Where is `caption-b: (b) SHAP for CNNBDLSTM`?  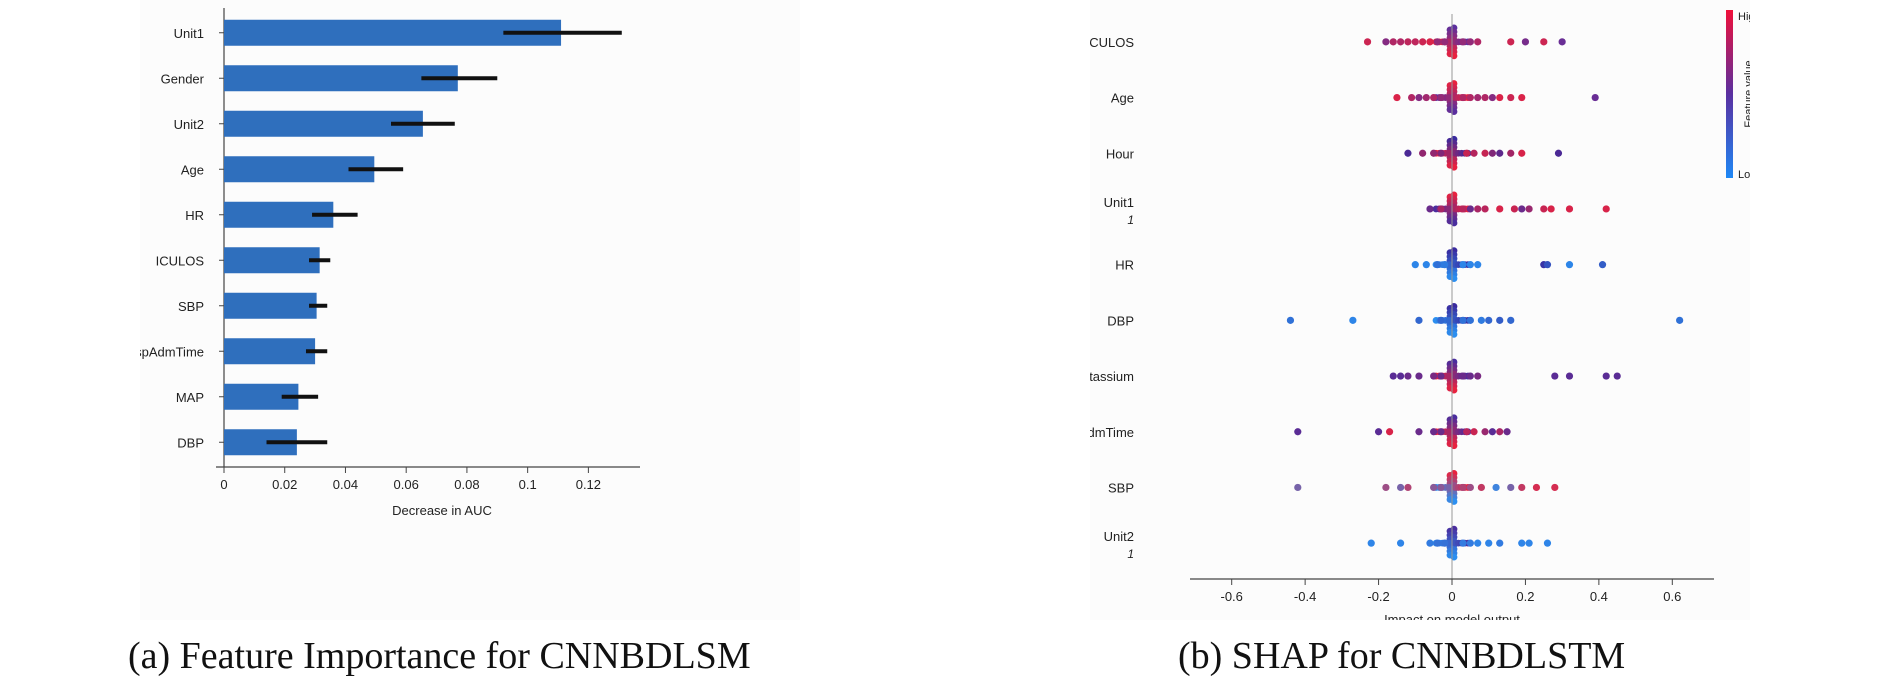 caption-b: (b) SHAP for CNNBDLSTM is located at coordinates (1402, 656).